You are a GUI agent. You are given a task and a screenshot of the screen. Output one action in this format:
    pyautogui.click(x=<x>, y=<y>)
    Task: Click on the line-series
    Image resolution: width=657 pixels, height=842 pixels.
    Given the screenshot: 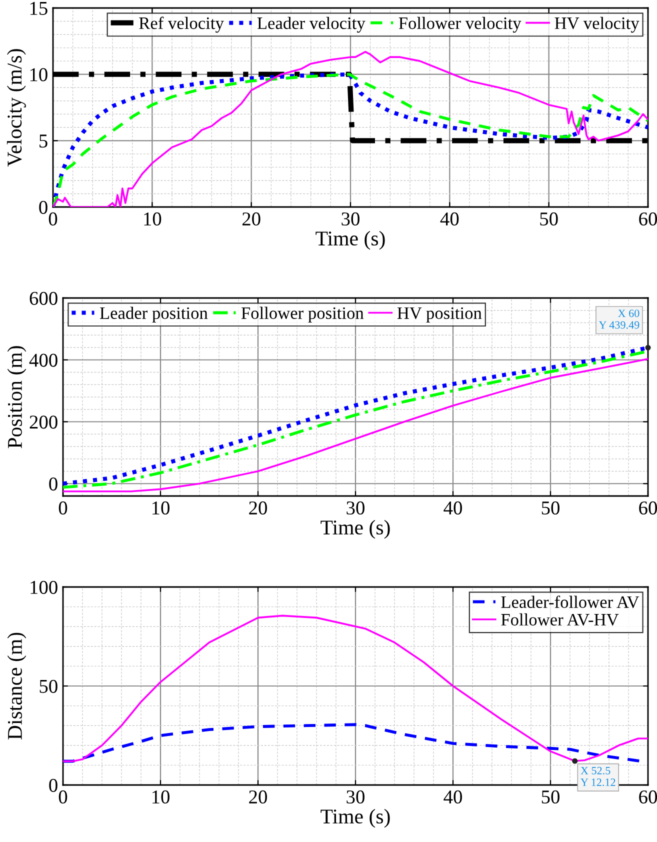 What is the action you would take?
    pyautogui.click(x=355, y=743)
    